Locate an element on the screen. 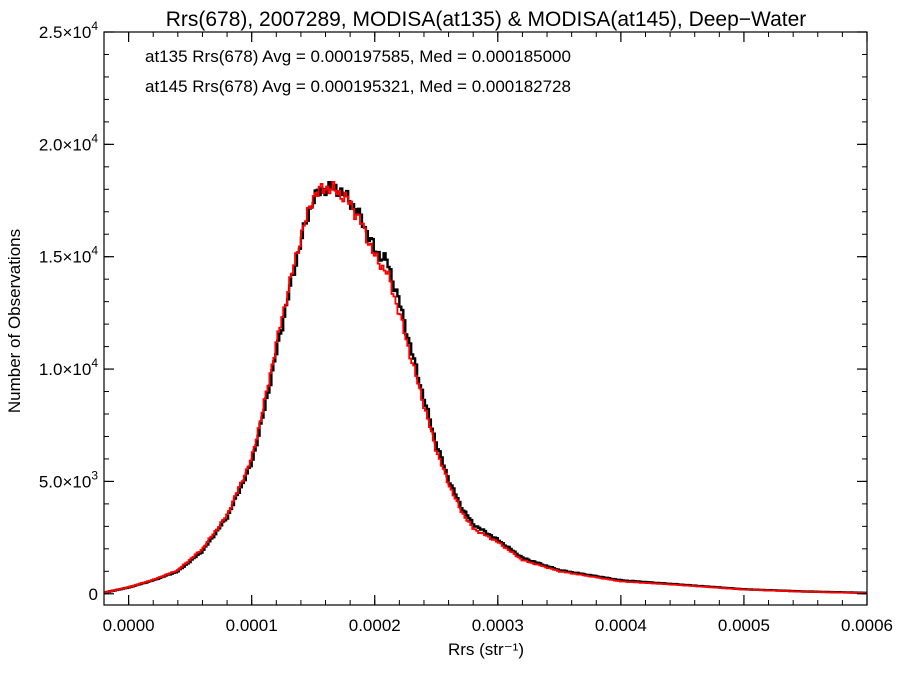 The image size is (900, 675). x-tick-label: 0.0001 is located at coordinates (252, 625).